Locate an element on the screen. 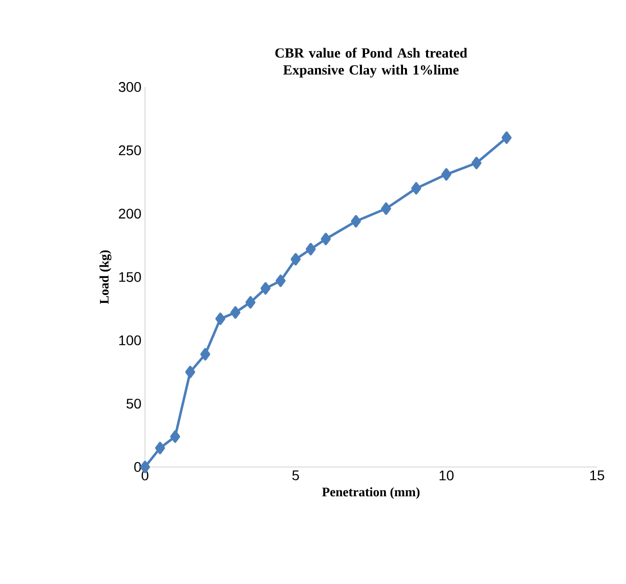 Image resolution: width=626 pixels, height=584 pixels. y-tick-label: 150 is located at coordinates (130, 277).